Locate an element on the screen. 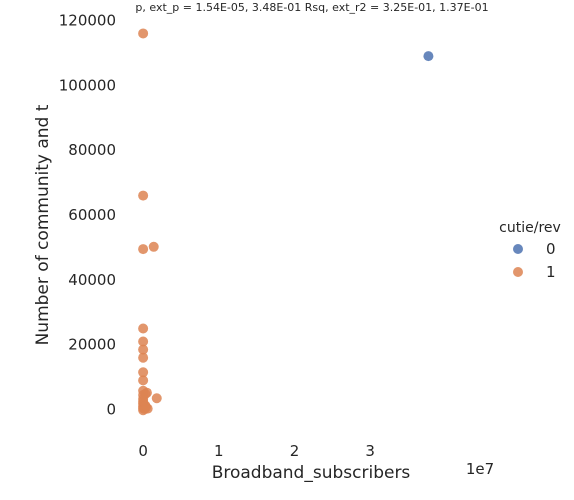  y-tick-label: 120000 is located at coordinates (87, 20).